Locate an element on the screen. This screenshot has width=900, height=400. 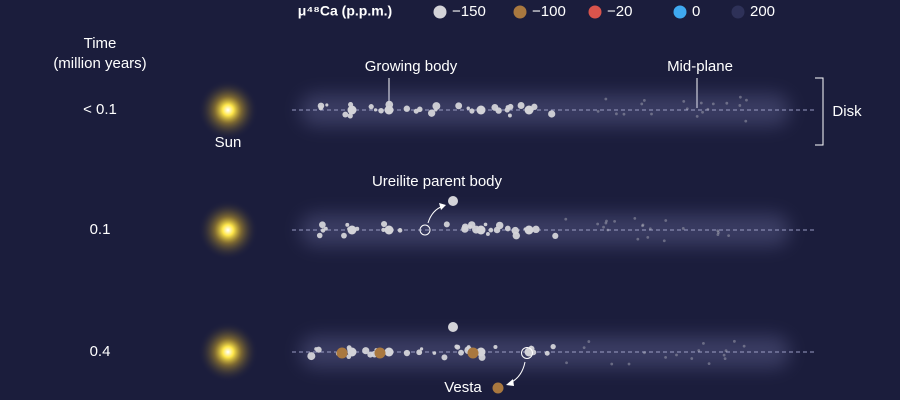
growing-body-label: Growing body is located at coordinates (411, 66).